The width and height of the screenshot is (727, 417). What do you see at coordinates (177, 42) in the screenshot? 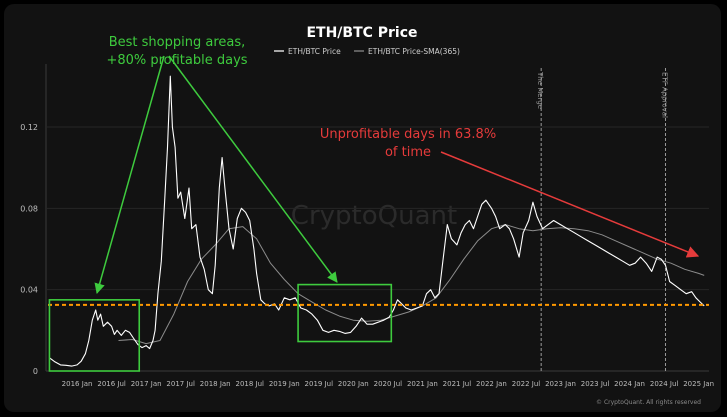
I see `green-annotation-line-1: Best shopping areas,` at bounding box center [177, 42].